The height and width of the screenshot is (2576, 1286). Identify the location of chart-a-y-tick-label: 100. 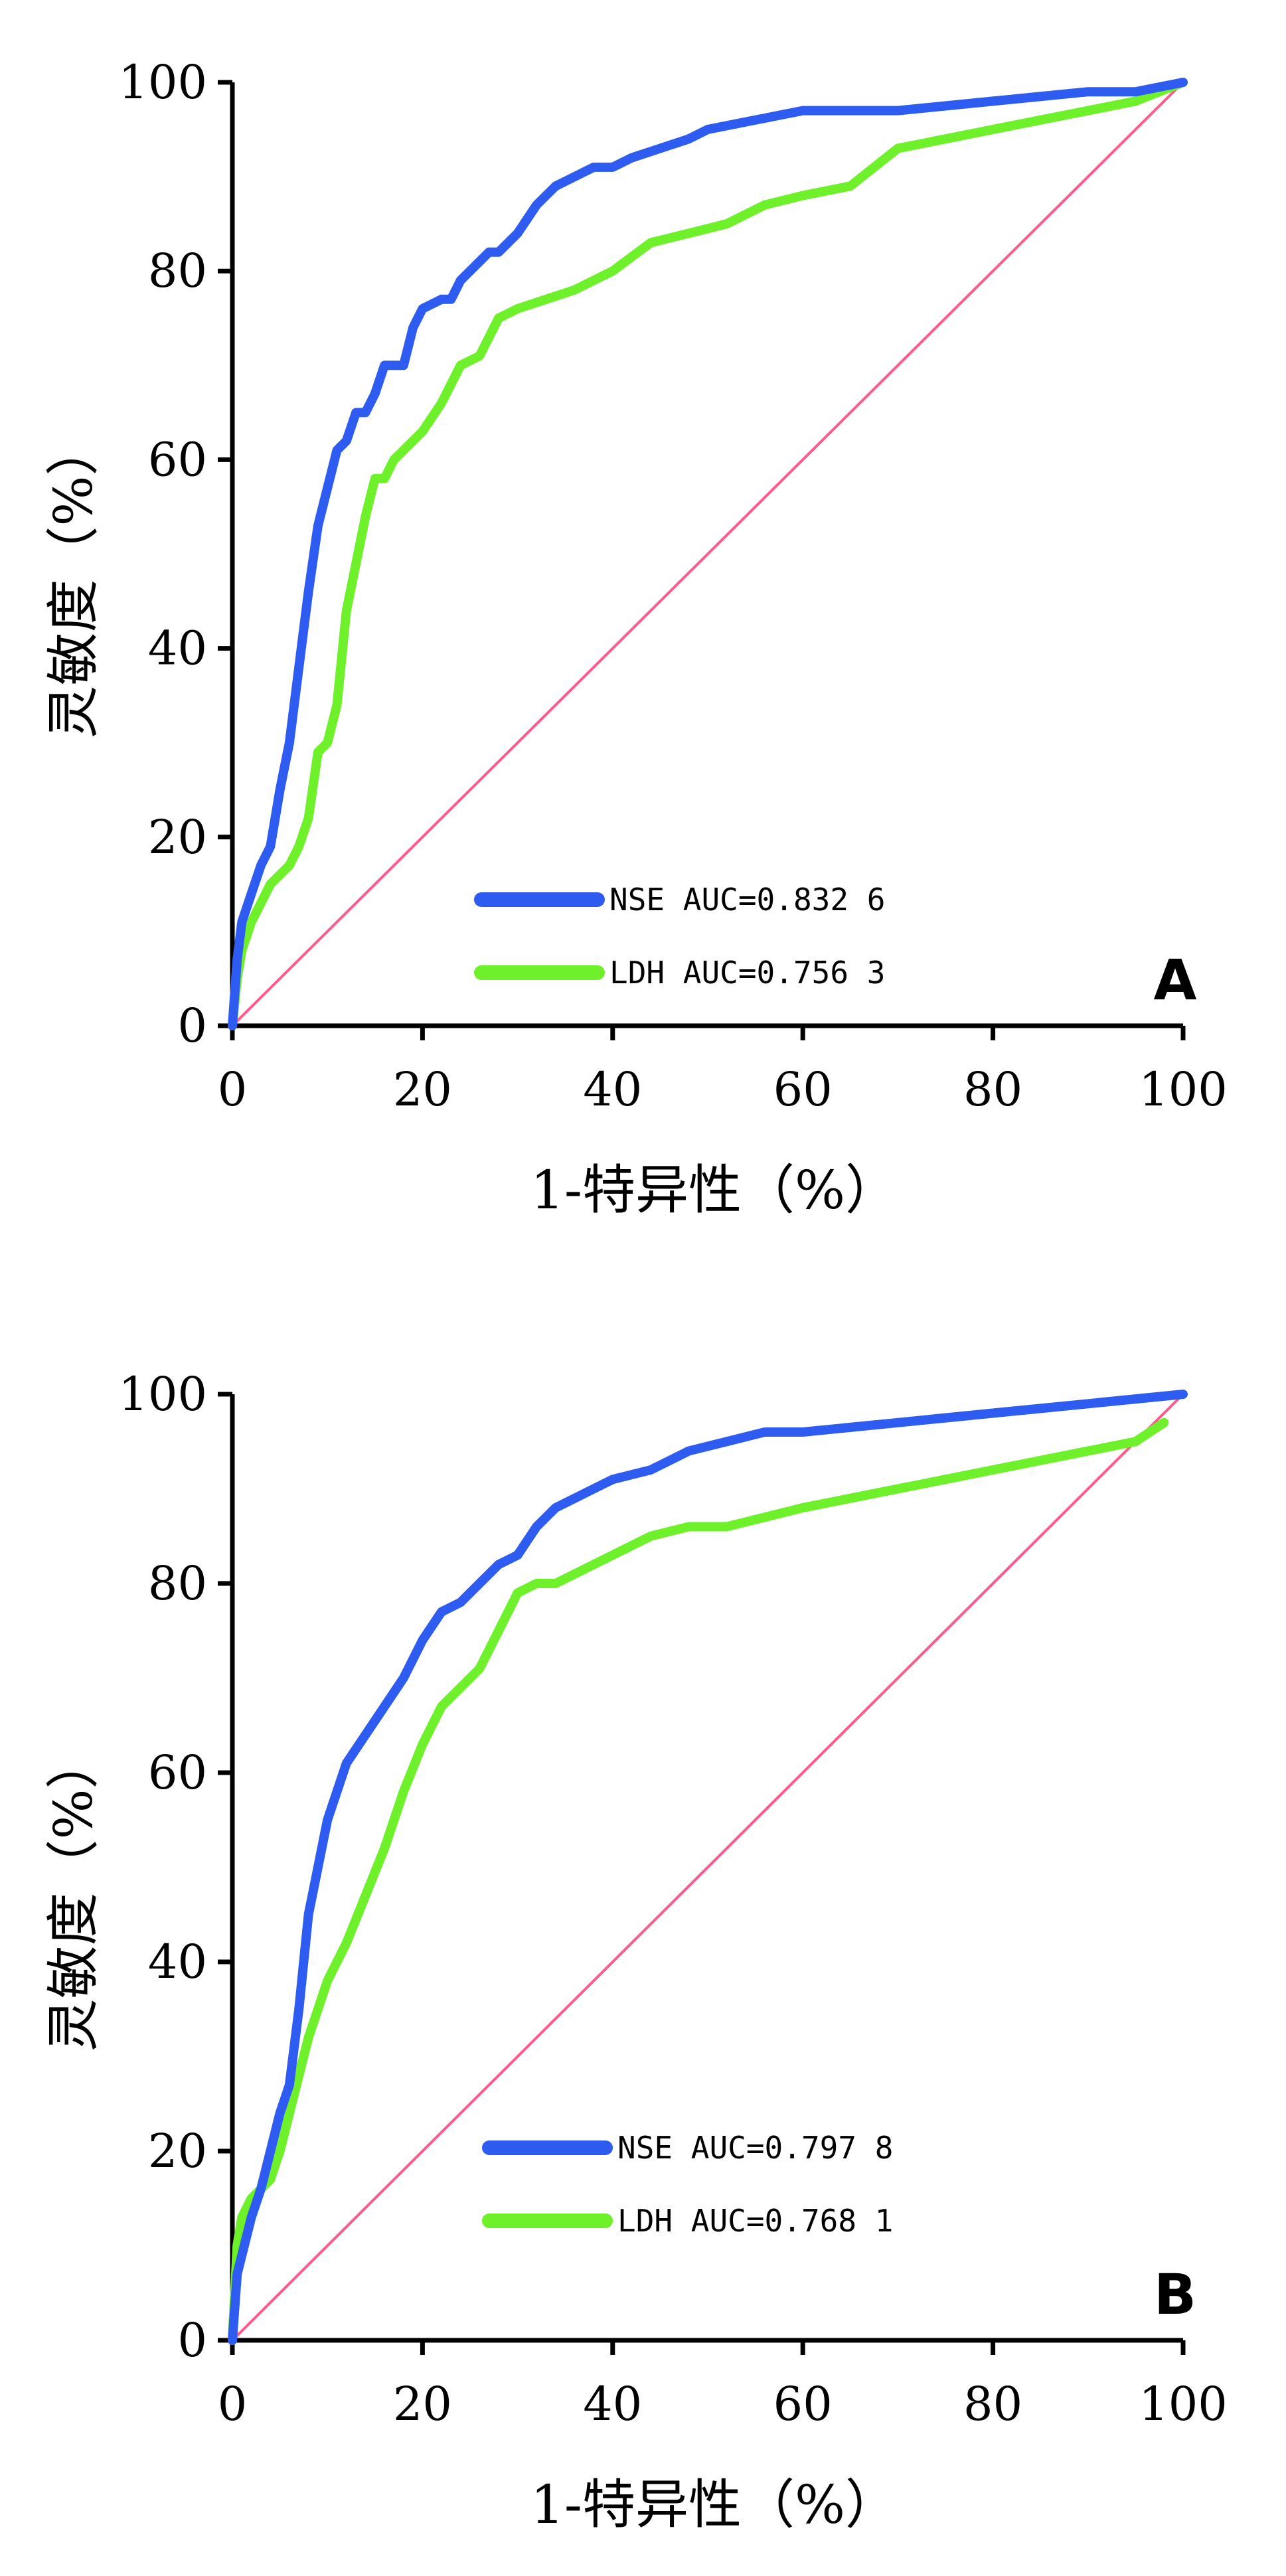
(162, 82).